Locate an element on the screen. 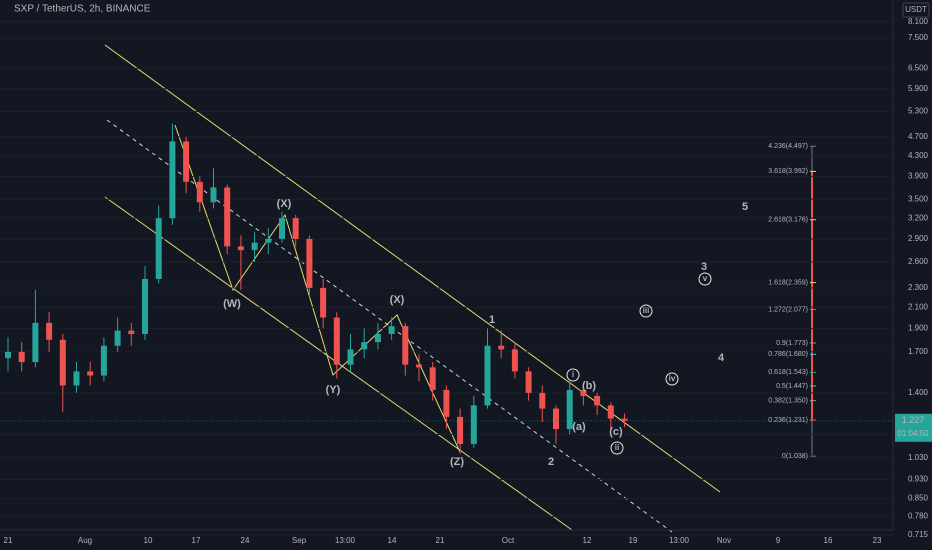 Image resolution: width=932 pixels, height=550 pixels. fib-label: 4.236(4.497) is located at coordinates (788, 146).